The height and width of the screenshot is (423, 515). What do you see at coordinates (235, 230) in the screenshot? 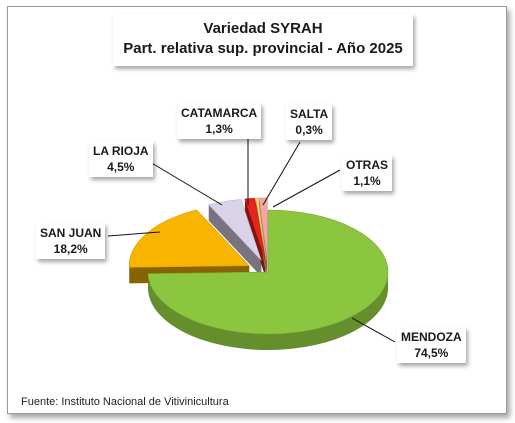
I see `slice-la-rioja` at bounding box center [235, 230].